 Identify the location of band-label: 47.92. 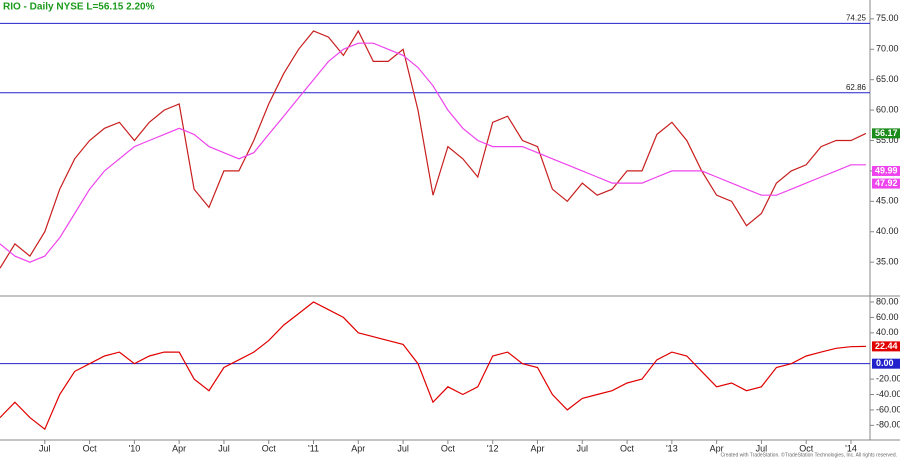
(886, 183).